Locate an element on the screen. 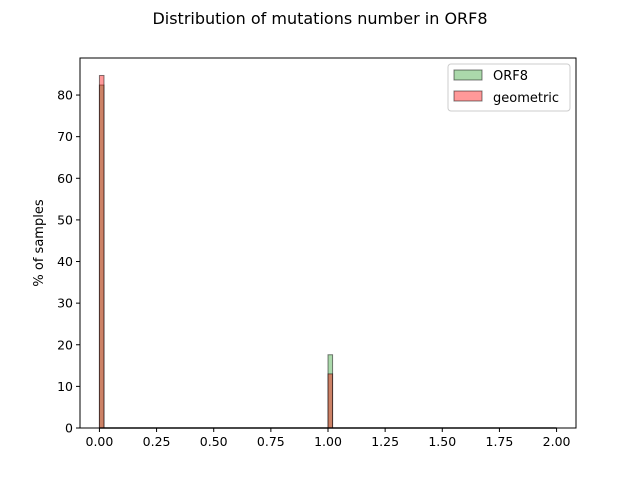 Image resolution: width=640 pixels, height=480 pixels. x-tick-label: 1.25 is located at coordinates (385, 441).